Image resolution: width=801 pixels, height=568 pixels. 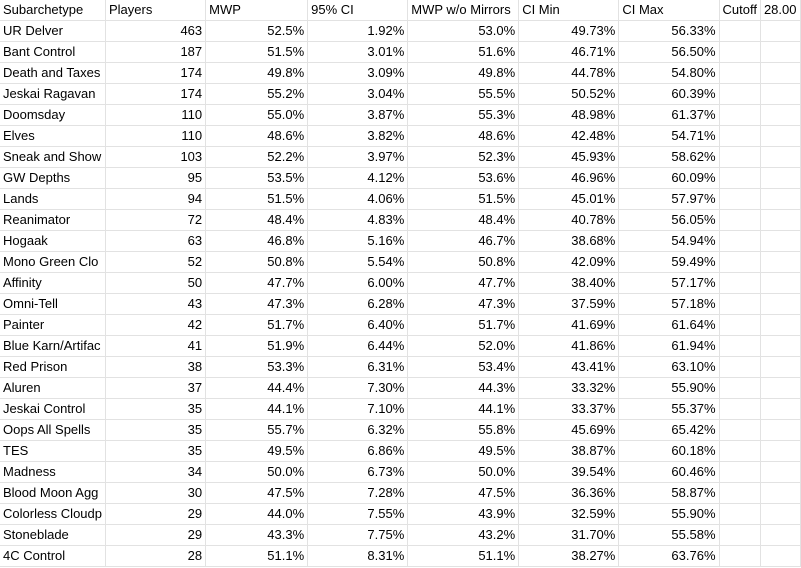 I want to click on cell-mwp: 51.7%, so click(x=257, y=325).